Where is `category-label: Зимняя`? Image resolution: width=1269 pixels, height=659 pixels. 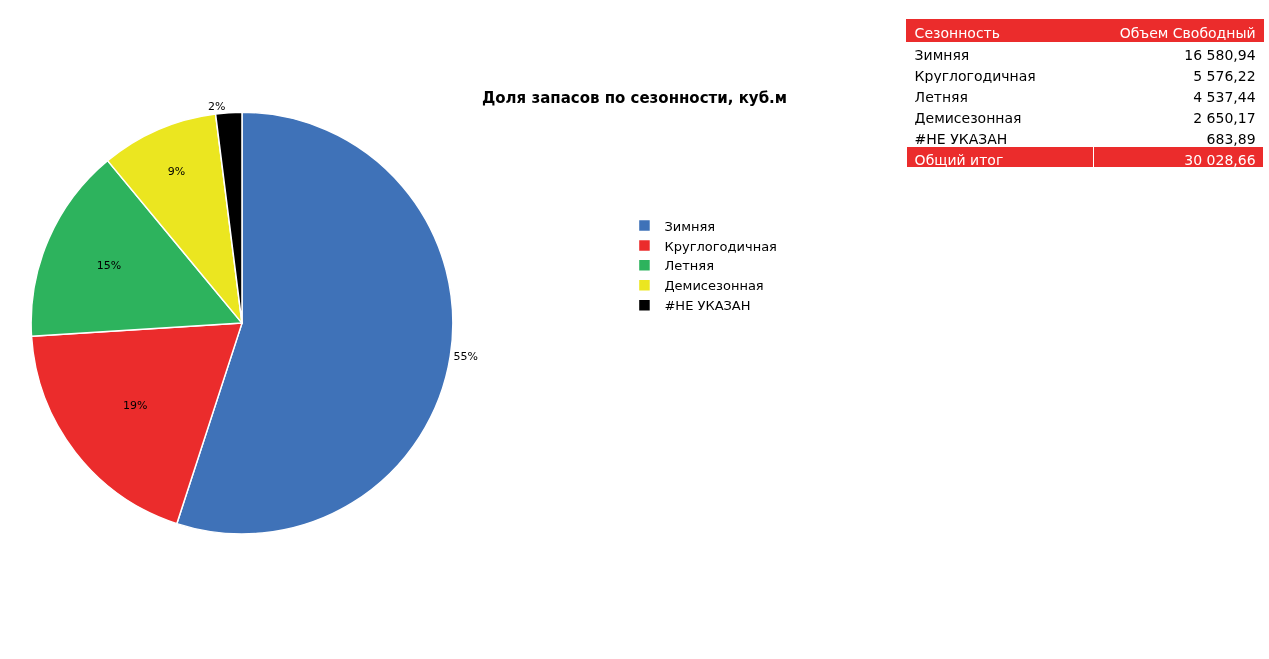 category-label: Зимняя is located at coordinates (942, 55).